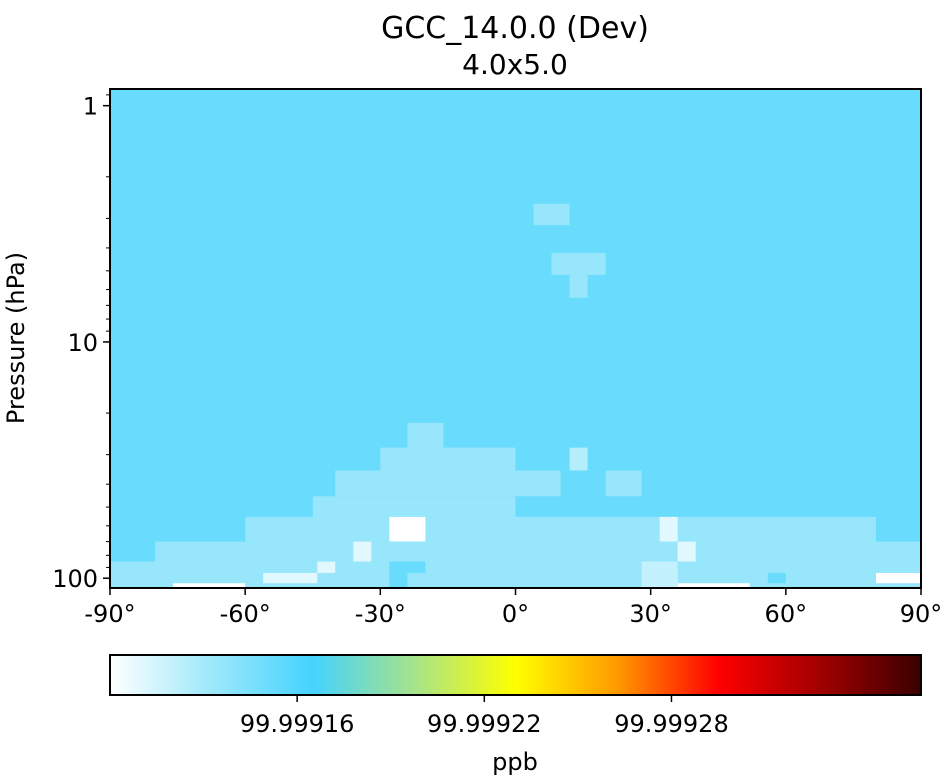 The height and width of the screenshot is (780, 944). I want to click on colorbar-ticks: 99.99916 99.99922 99.99928, so click(484, 716).